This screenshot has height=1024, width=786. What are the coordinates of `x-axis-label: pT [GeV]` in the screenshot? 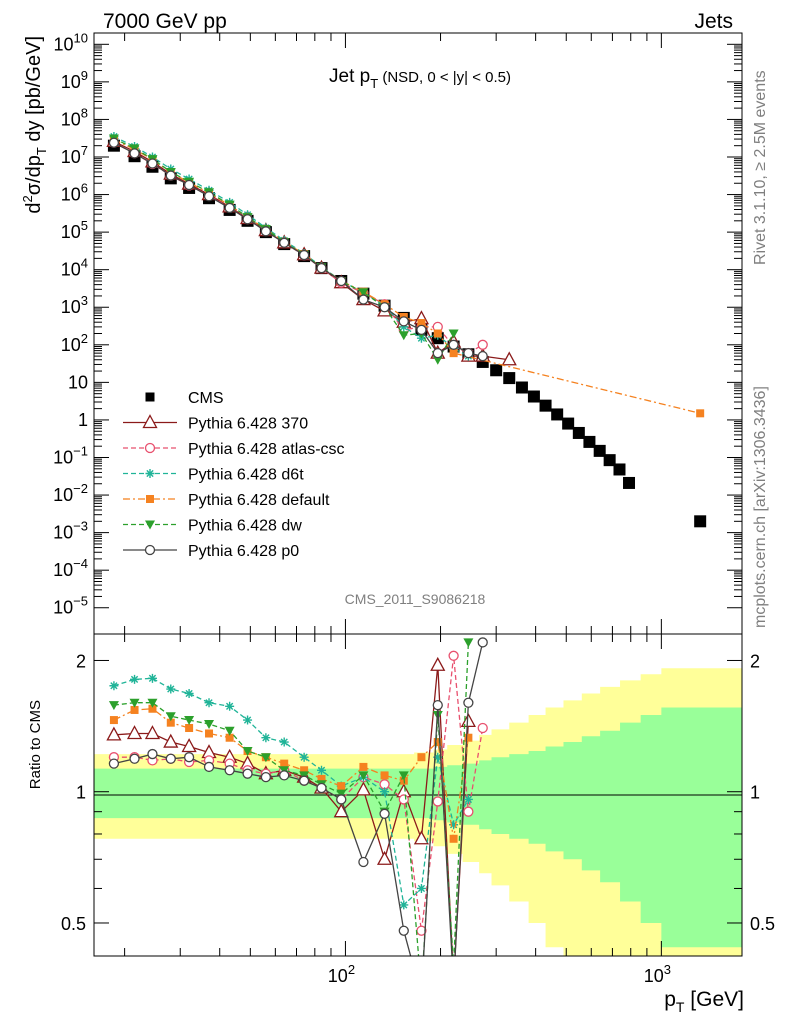 It's located at (704, 1001).